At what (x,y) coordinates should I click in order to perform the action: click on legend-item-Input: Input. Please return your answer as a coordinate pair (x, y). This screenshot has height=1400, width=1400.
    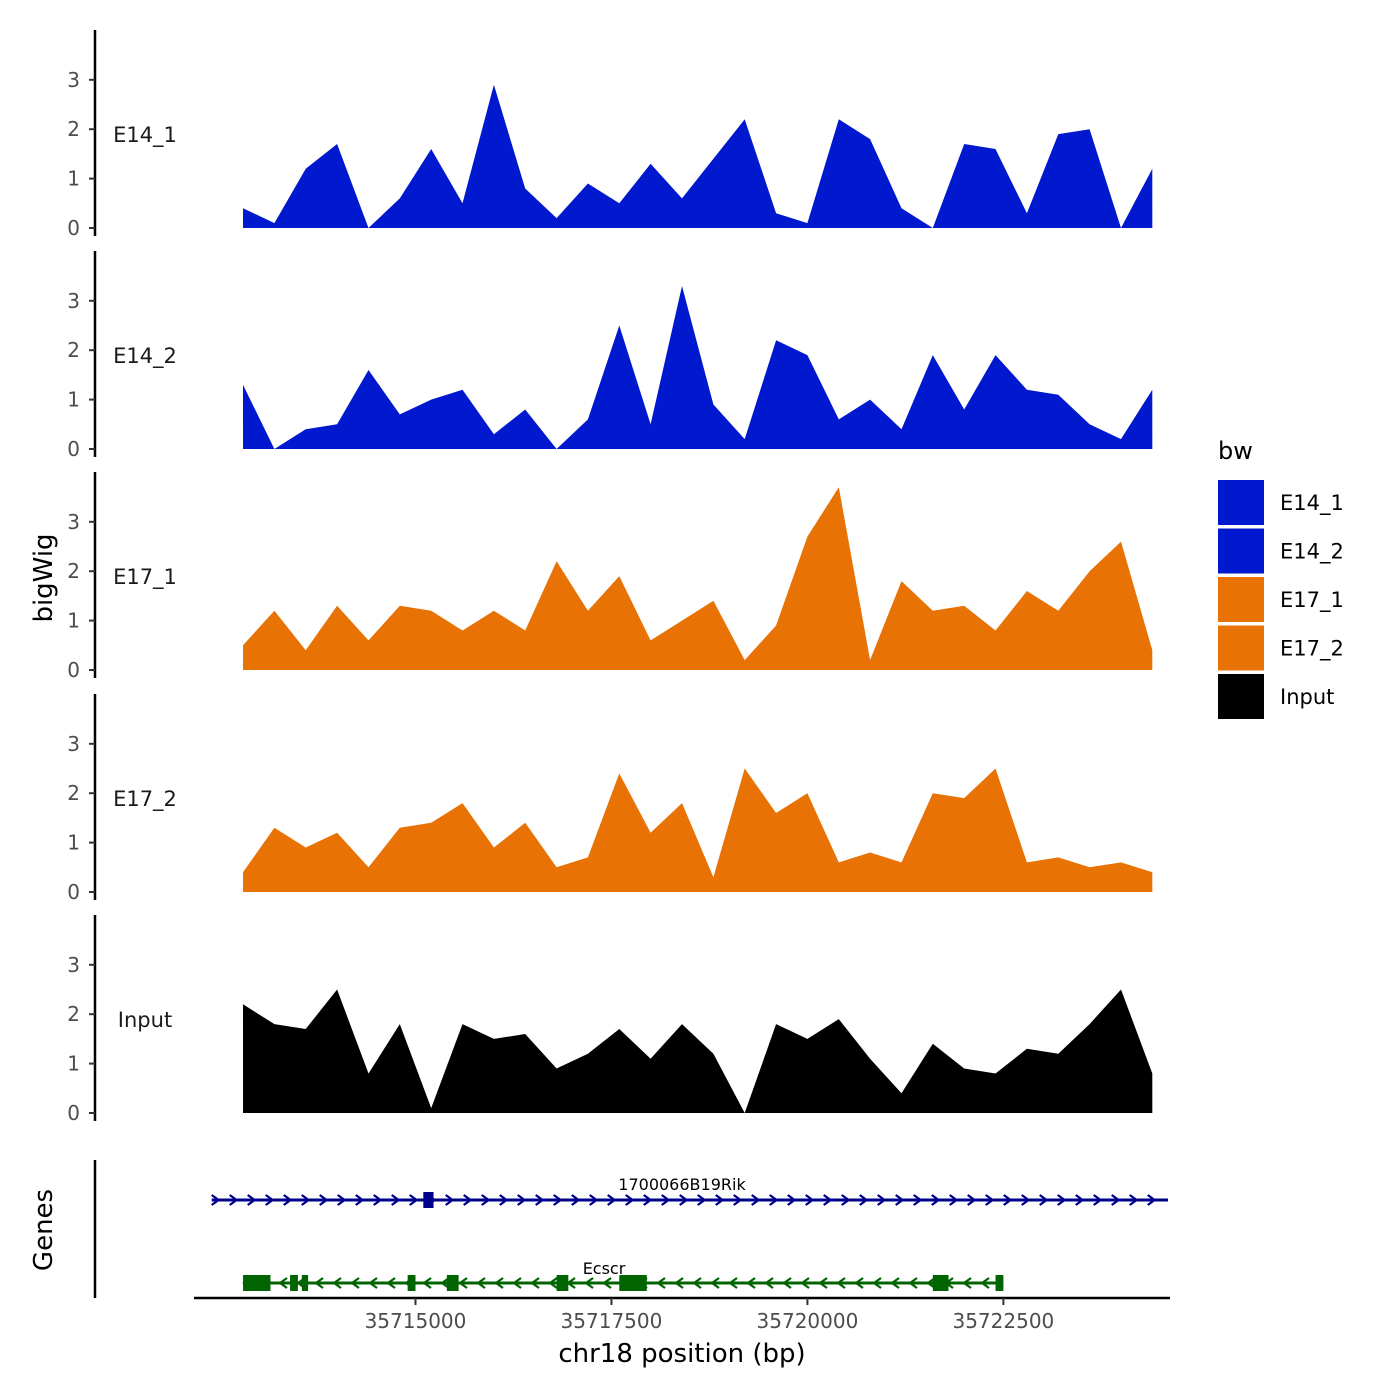
    Looking at the image, I should click on (1276, 696).